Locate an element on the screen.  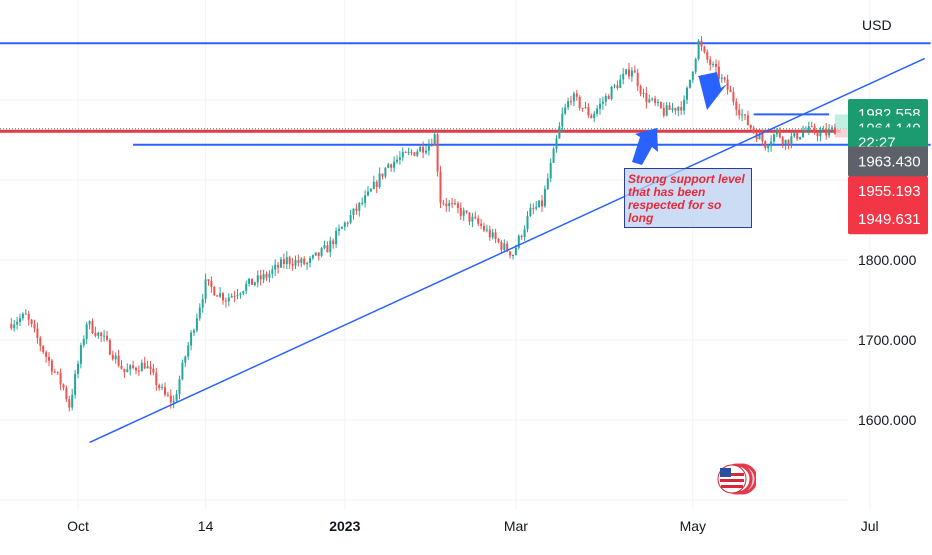
arrow-down-icon is located at coordinates (712, 91).